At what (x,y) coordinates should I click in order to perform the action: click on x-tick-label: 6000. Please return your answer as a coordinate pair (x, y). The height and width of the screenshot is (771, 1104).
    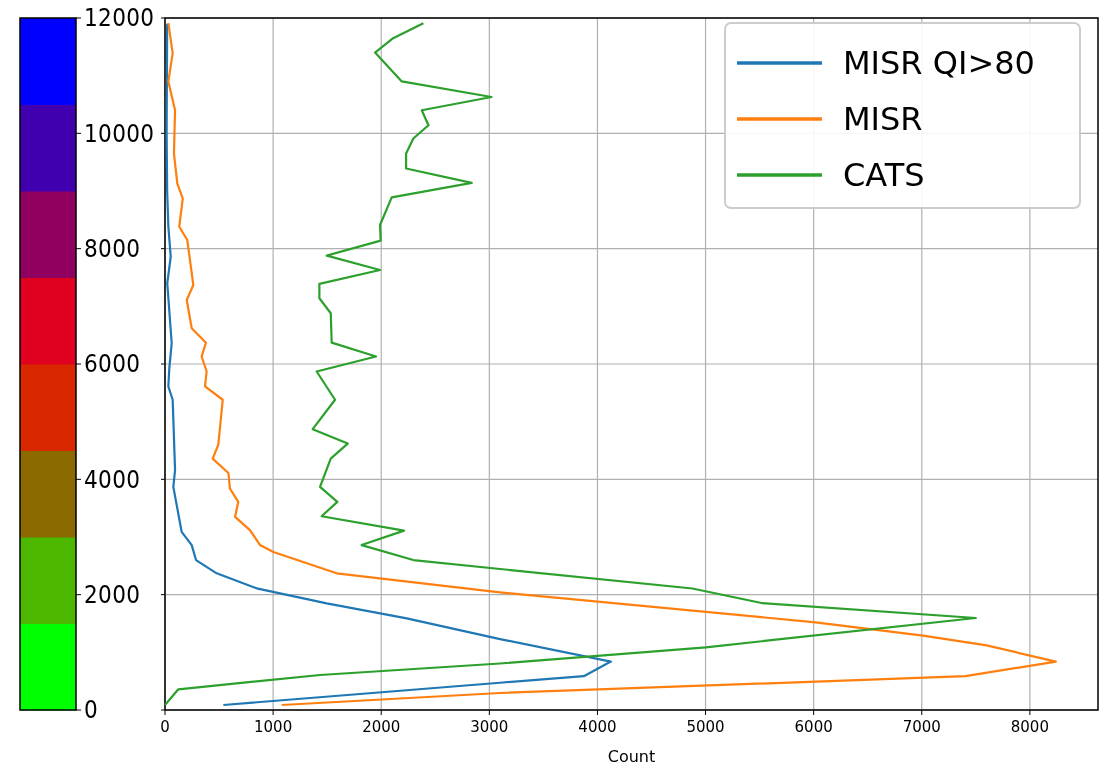
    Looking at the image, I should click on (813, 727).